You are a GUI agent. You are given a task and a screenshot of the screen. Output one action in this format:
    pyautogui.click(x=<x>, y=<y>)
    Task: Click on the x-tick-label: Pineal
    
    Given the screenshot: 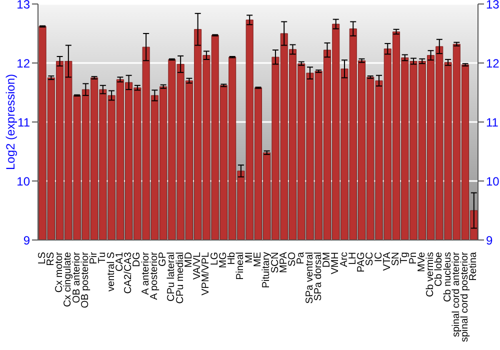 What is the action you would take?
    pyautogui.click(x=240, y=266)
    